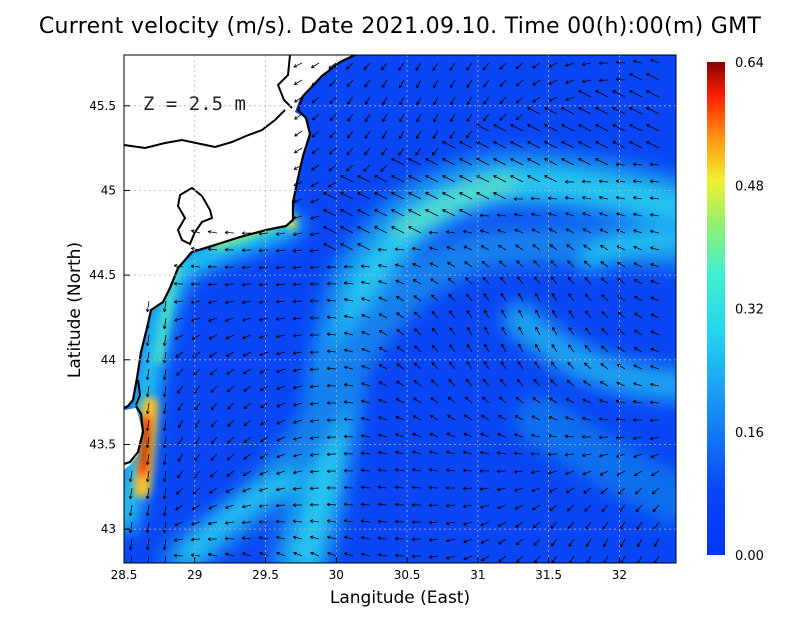  Describe the element at coordinates (108, 360) in the screenshot. I see `y-tick-label: 44` at that location.